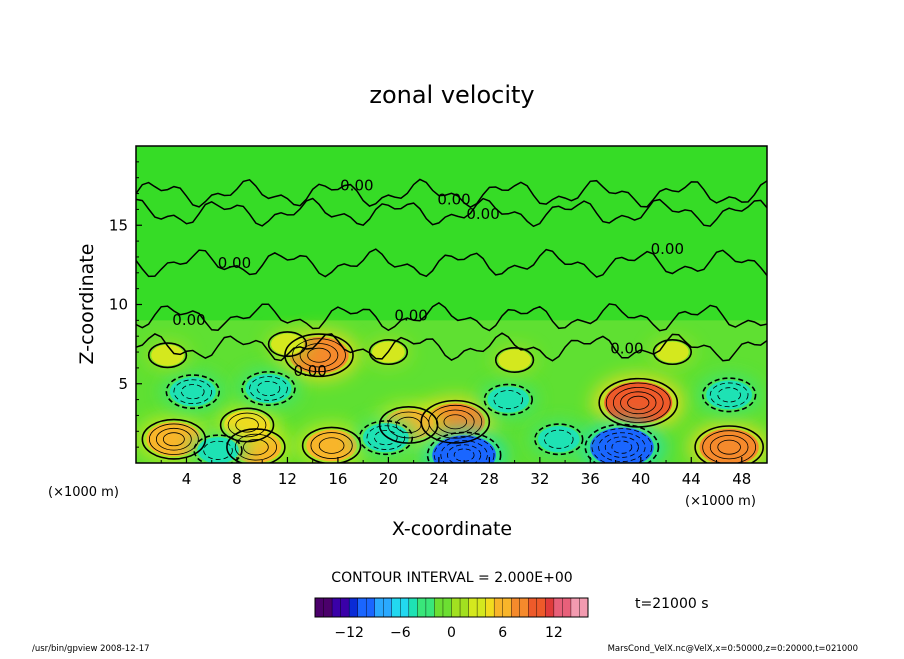 The width and height of the screenshot is (904, 659). What do you see at coordinates (187, 479) in the screenshot?
I see `x-tick-label: 4` at bounding box center [187, 479].